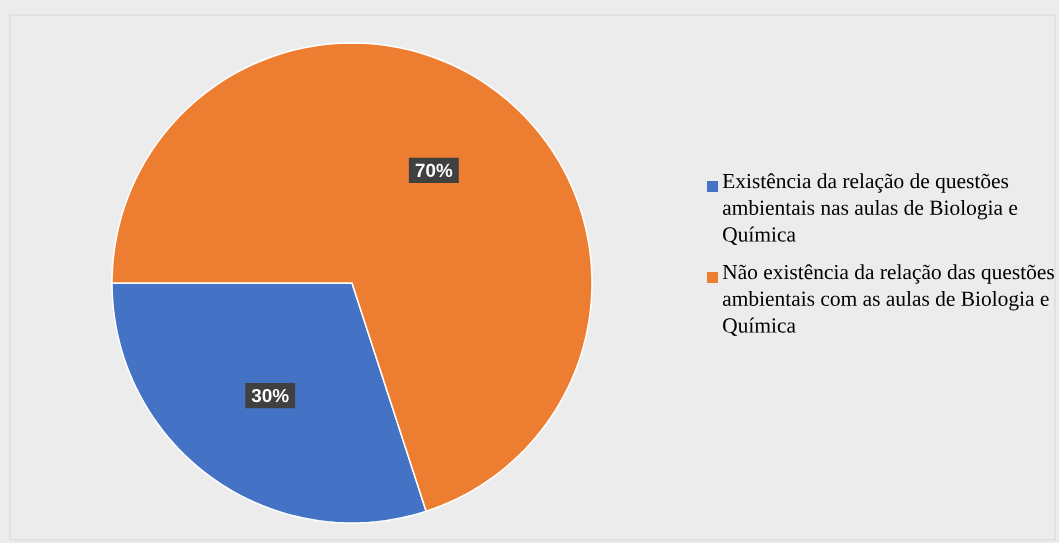 This screenshot has height=543, width=1059. Describe the element at coordinates (434, 170) in the screenshot. I see `data-label: 70%` at that location.